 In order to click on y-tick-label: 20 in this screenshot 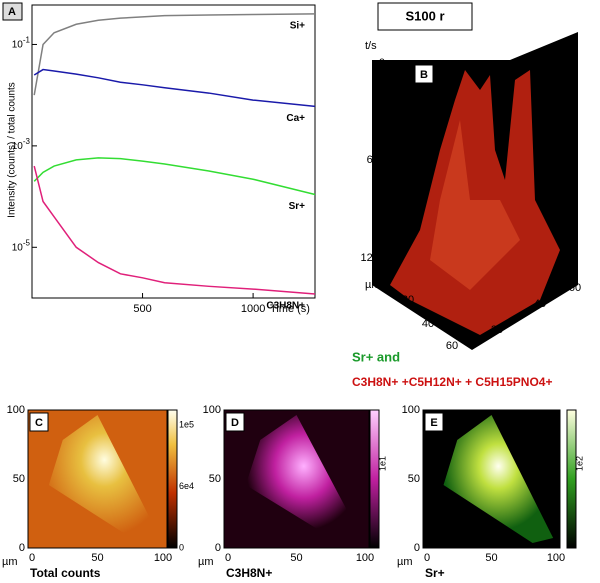, I will do `click(497, 330)`.